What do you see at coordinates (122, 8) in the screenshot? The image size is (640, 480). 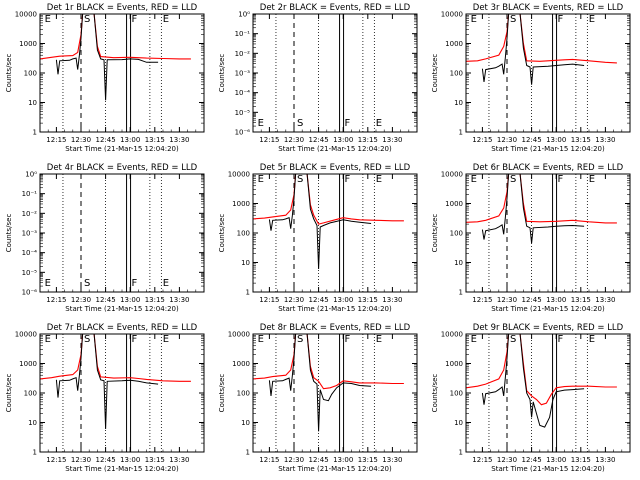 I see `panel-title: Det 1r BLACK = Events, RED = LLD` at bounding box center [122, 8].